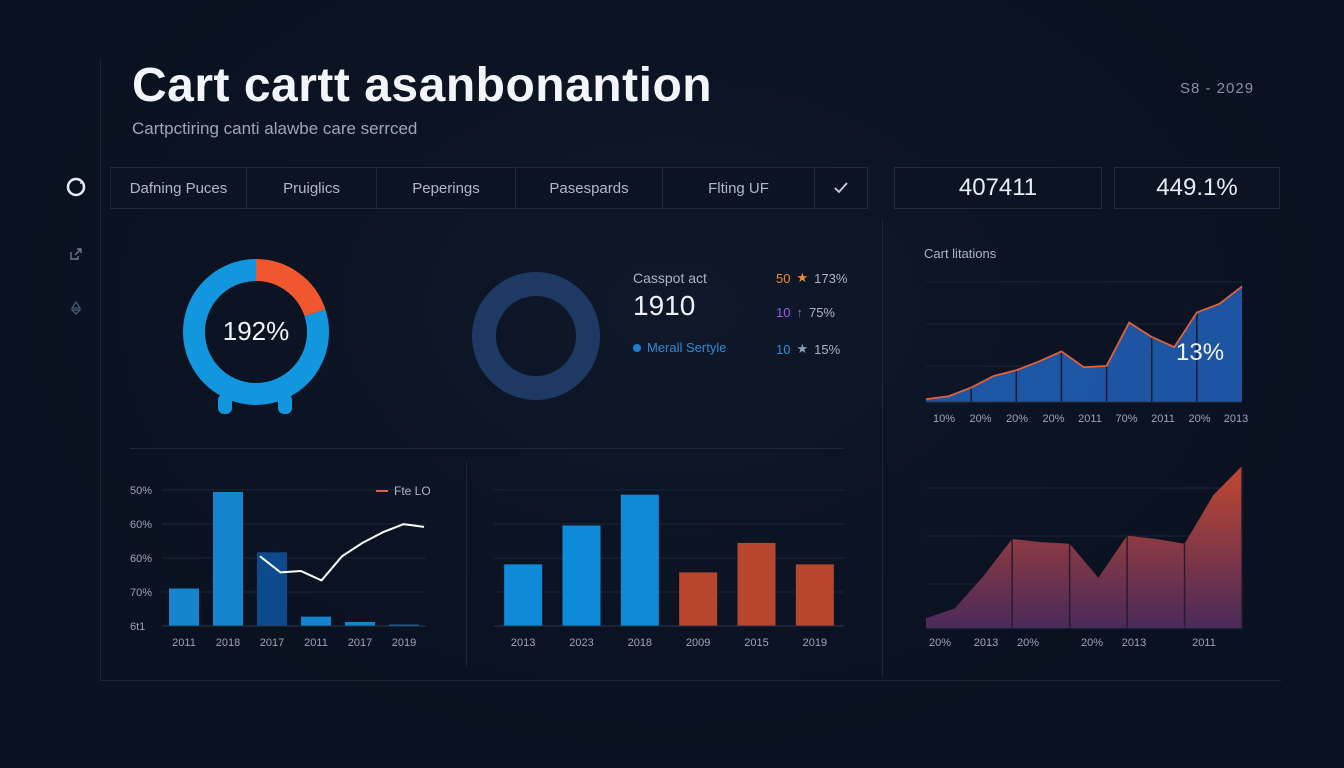 The image size is (1344, 768). I want to click on horizontal-divider, so click(487, 448).